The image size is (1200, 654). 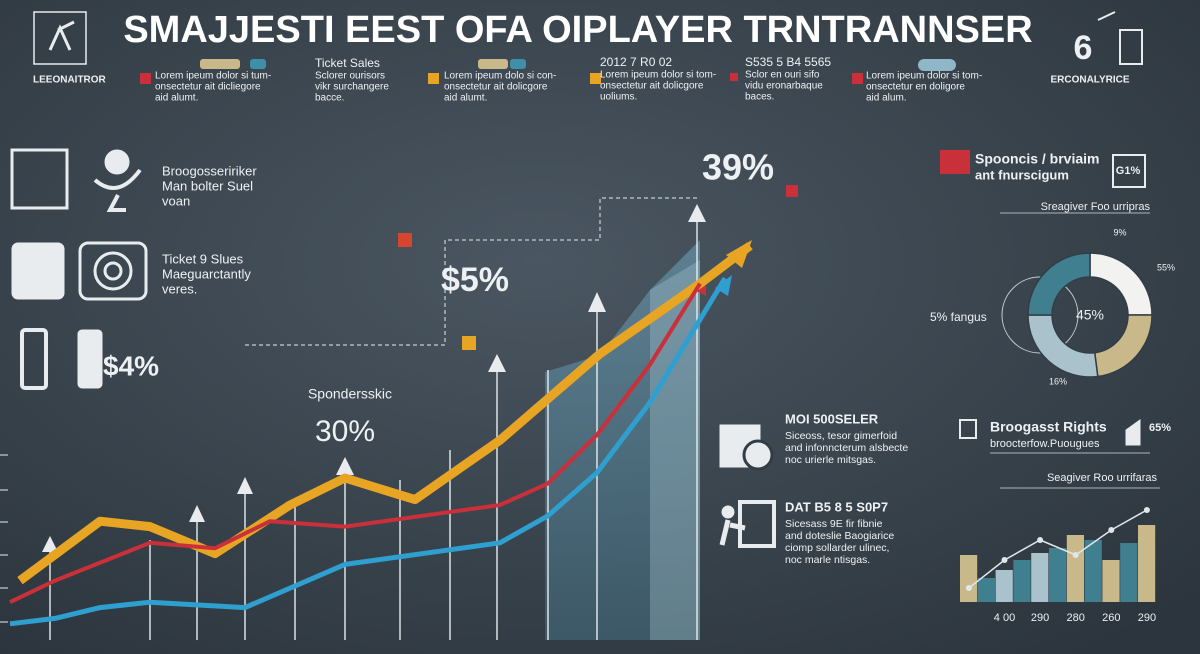 I want to click on text-line: noc urierle mitsgas., so click(x=830, y=460).